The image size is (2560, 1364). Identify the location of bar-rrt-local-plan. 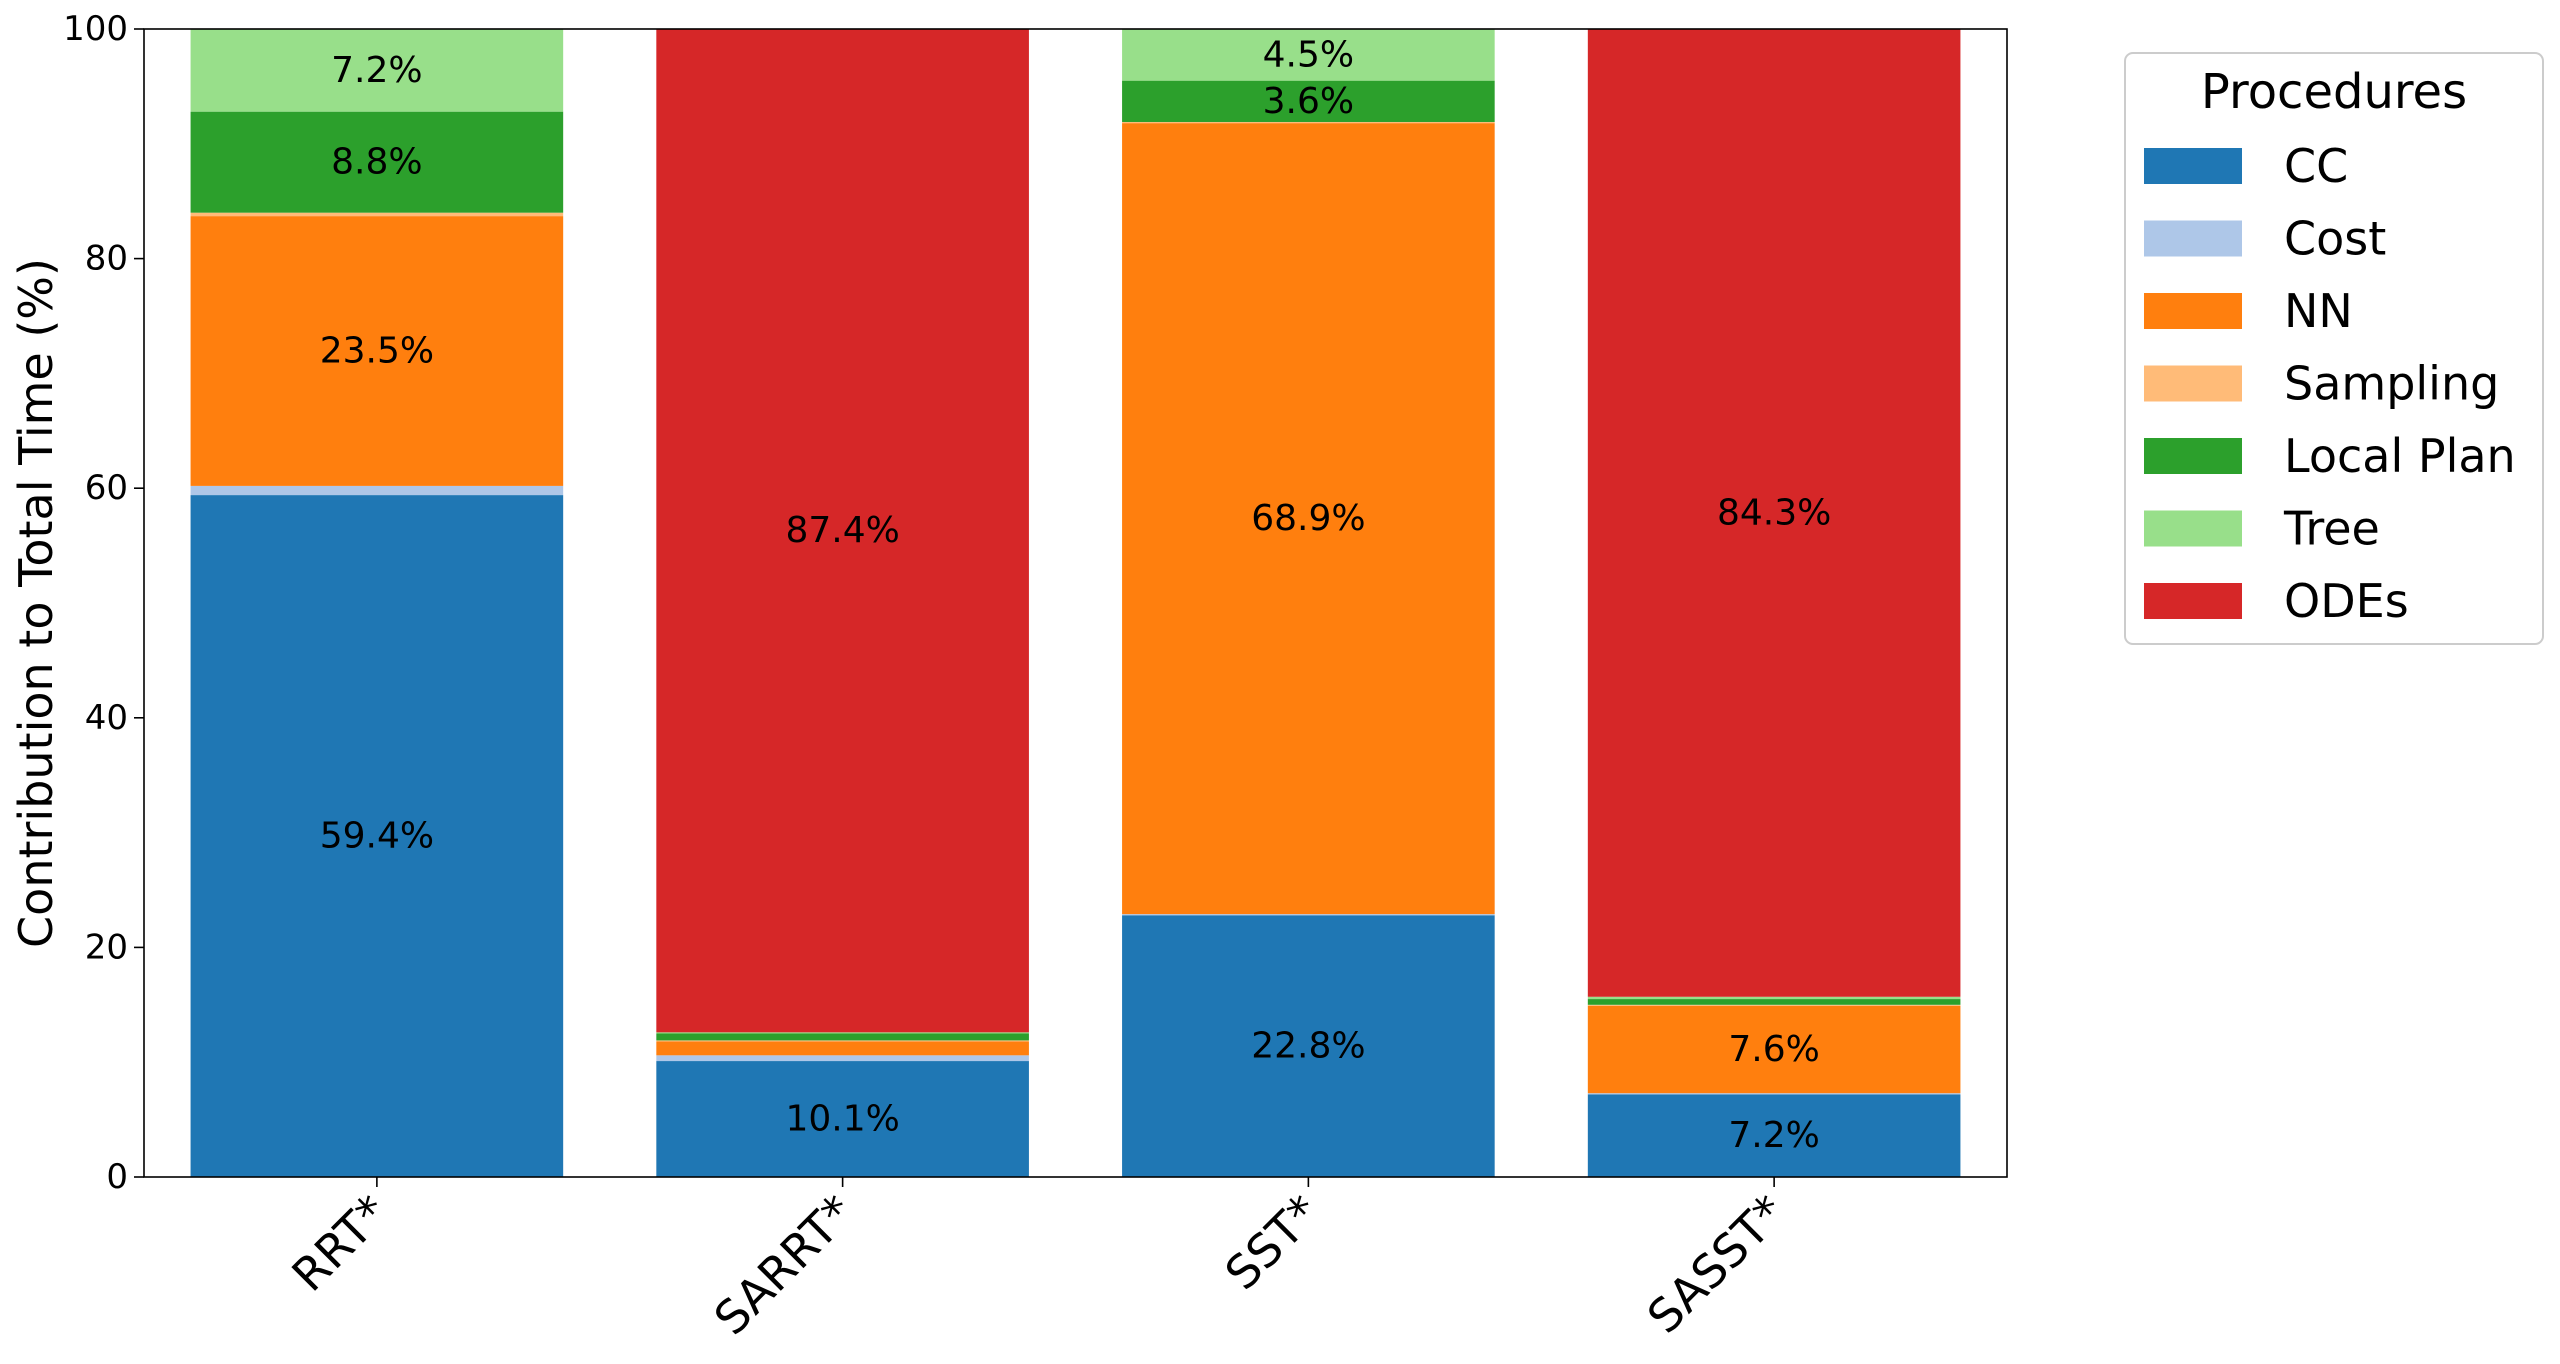
(377, 162).